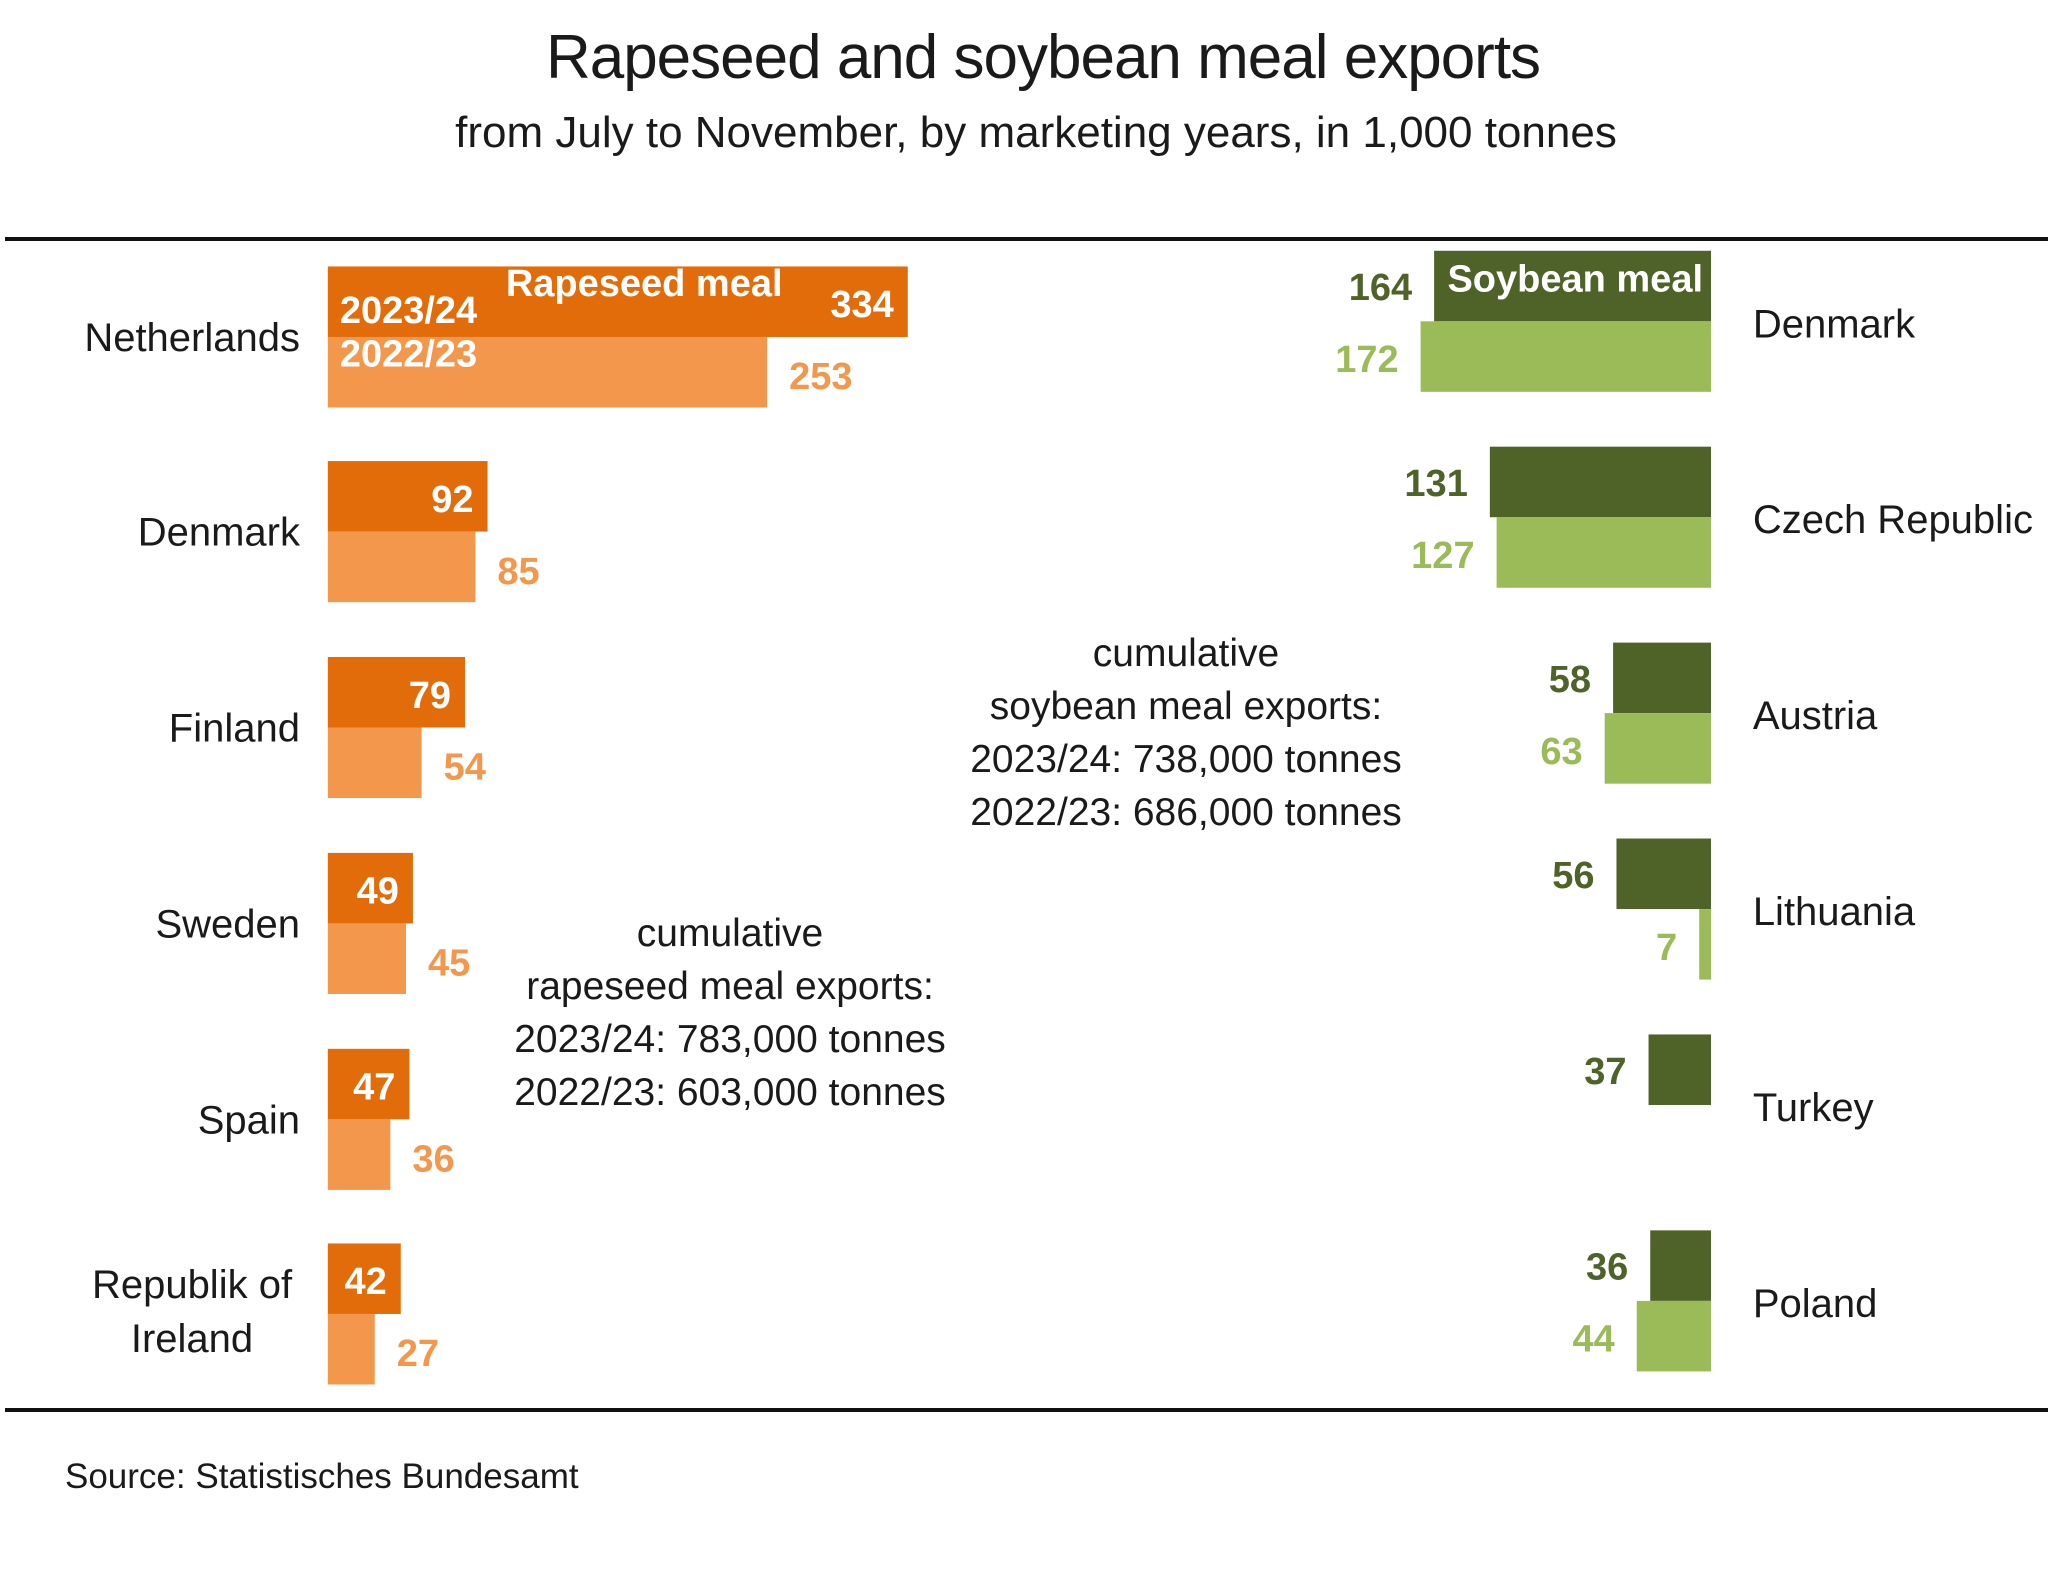  I want to click on value-label: 172, so click(1366, 360).